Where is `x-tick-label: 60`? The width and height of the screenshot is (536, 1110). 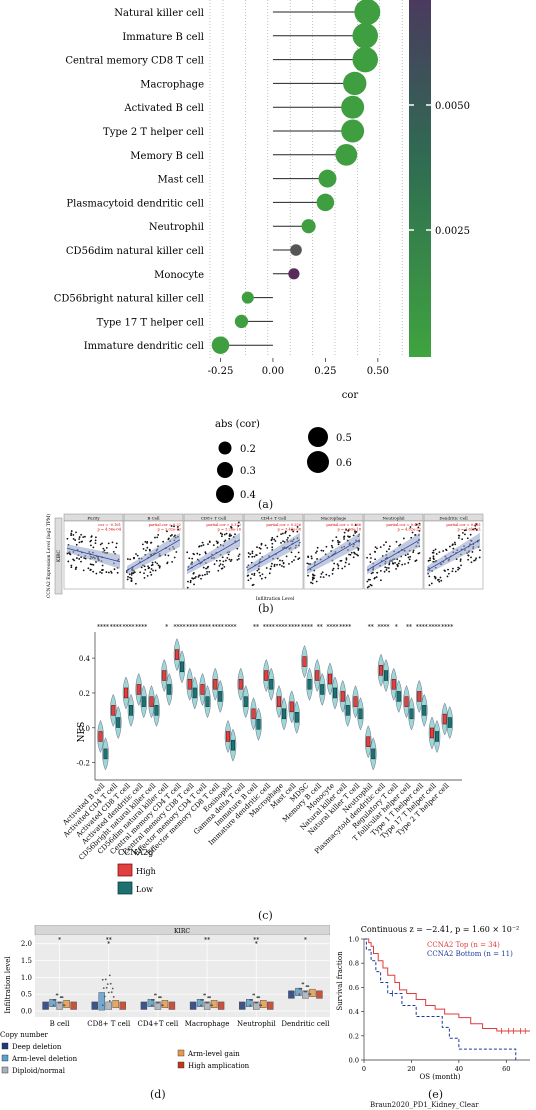 x-tick-label: 60 is located at coordinates (506, 1069).